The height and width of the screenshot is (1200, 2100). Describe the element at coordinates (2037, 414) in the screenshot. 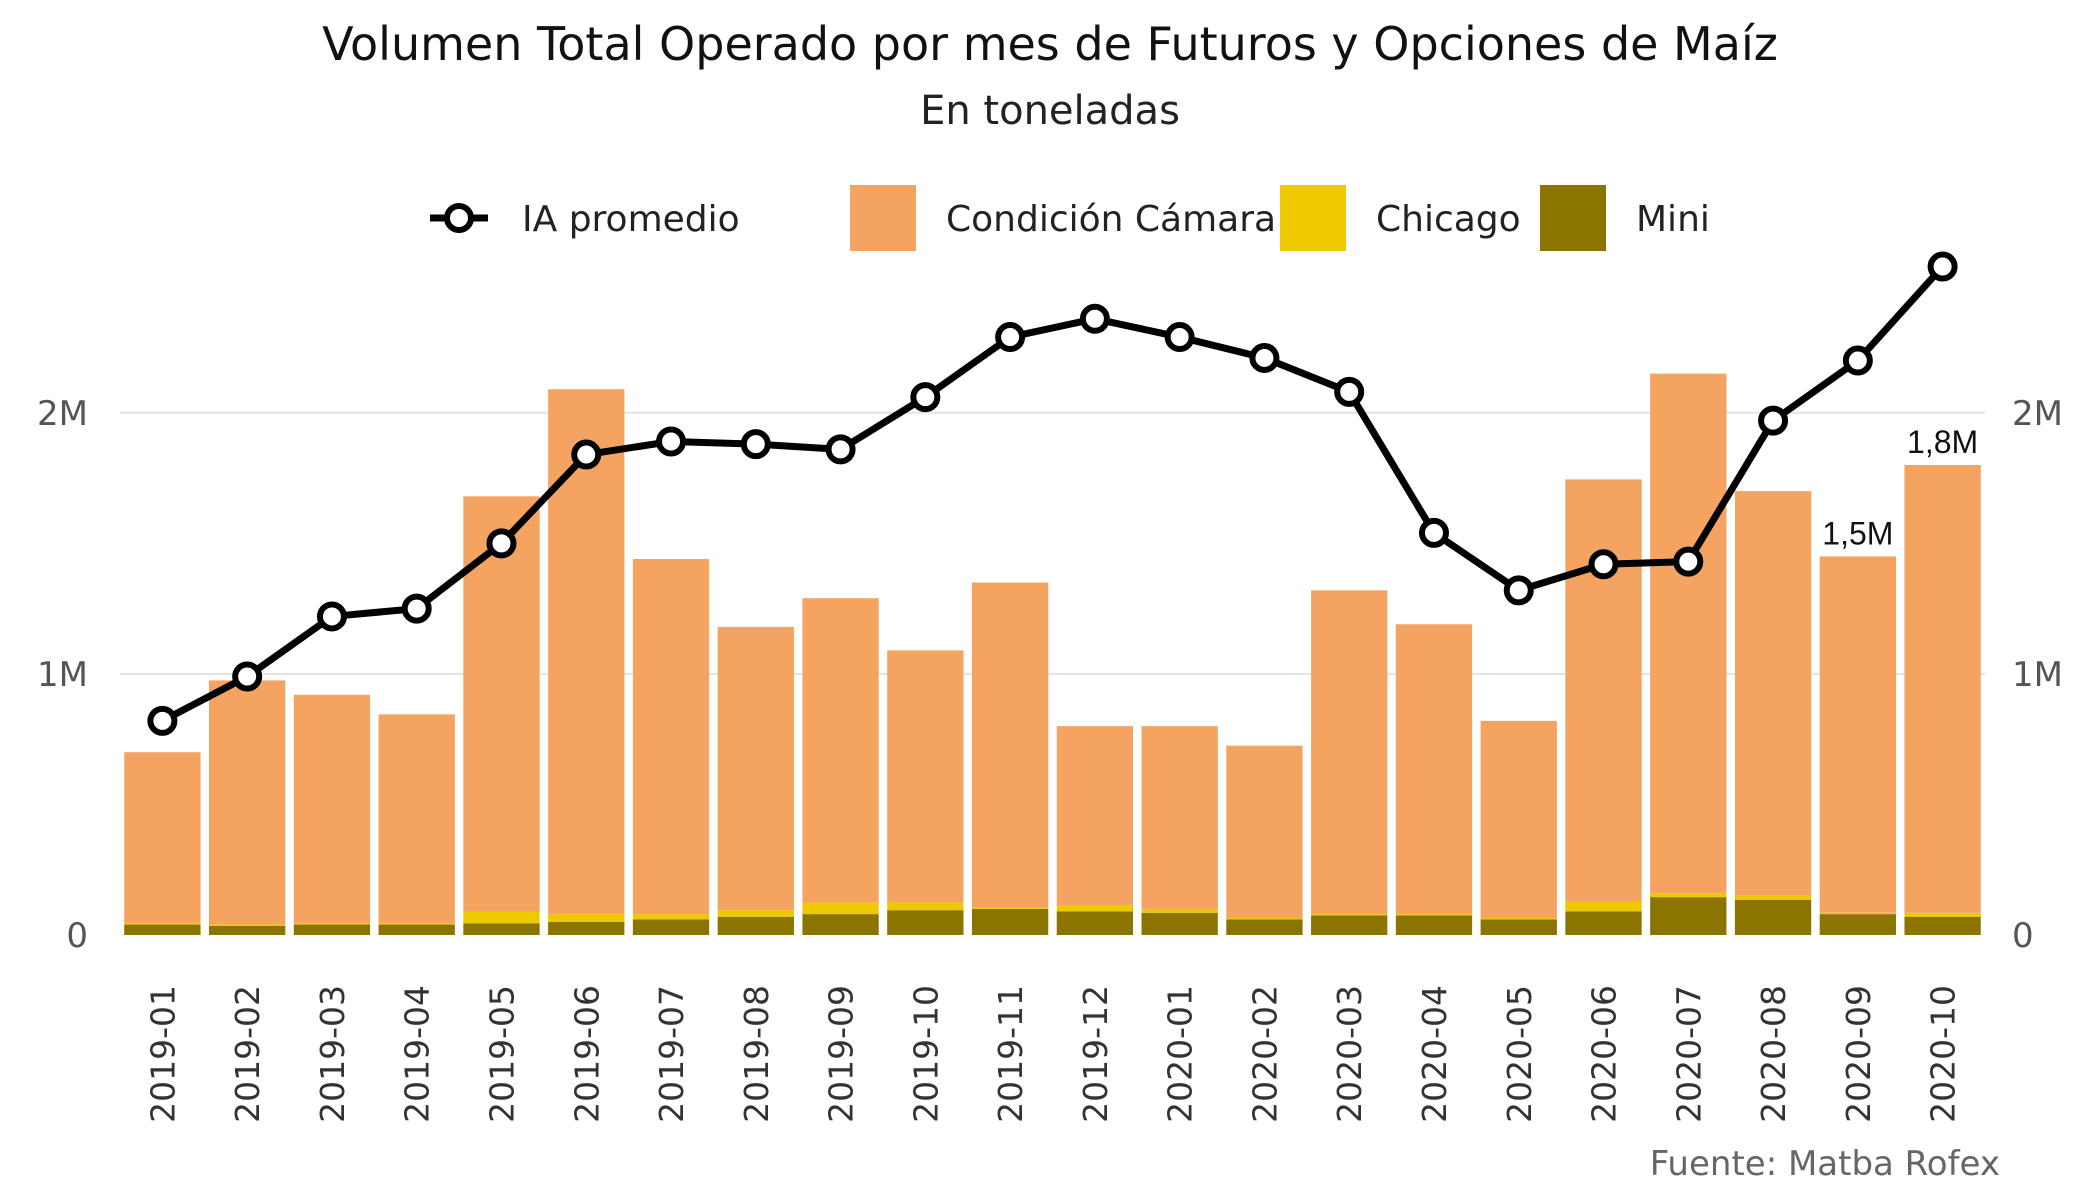

I see `y-tick-right-2: 2M` at that location.